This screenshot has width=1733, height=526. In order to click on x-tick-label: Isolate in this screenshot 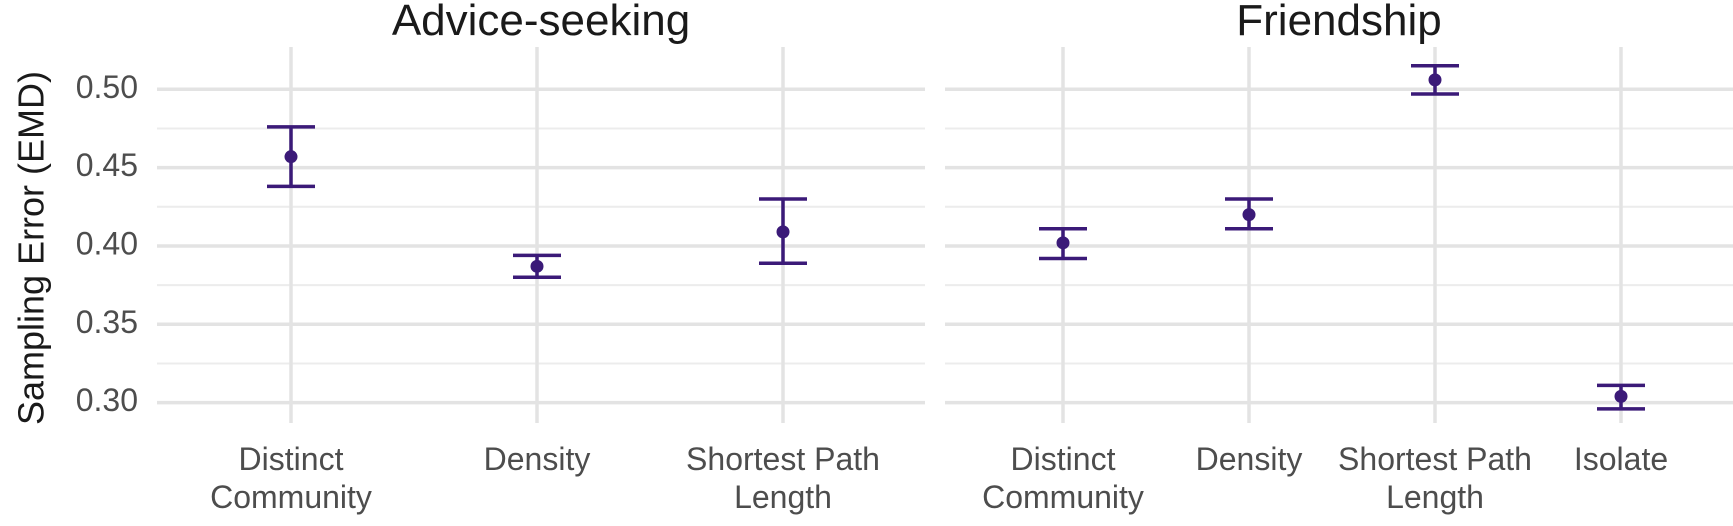, I will do `click(1621, 459)`.